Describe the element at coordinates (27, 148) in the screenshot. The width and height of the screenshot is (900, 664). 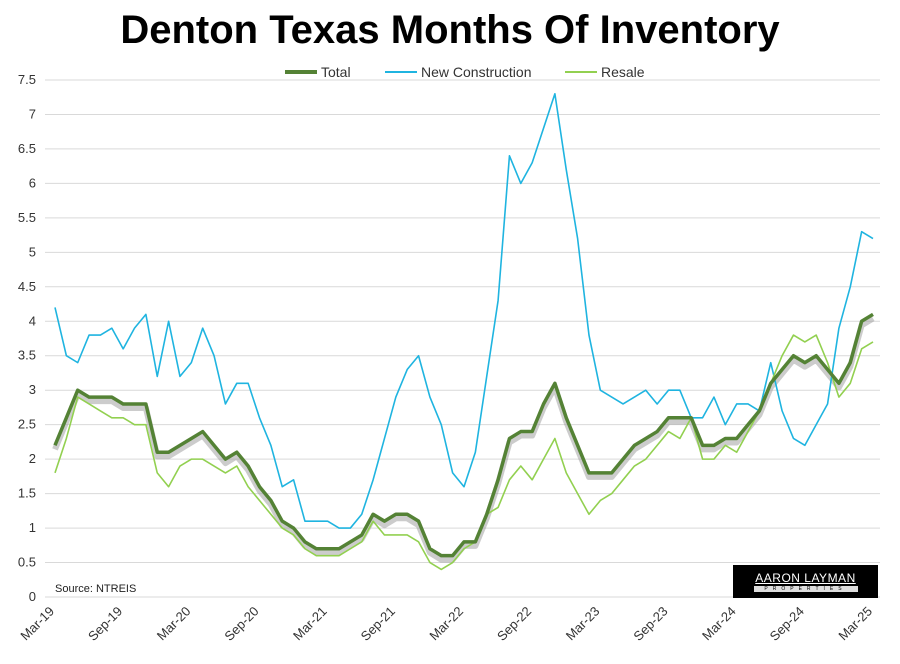
I see `y-tick-label: 6.5` at that location.